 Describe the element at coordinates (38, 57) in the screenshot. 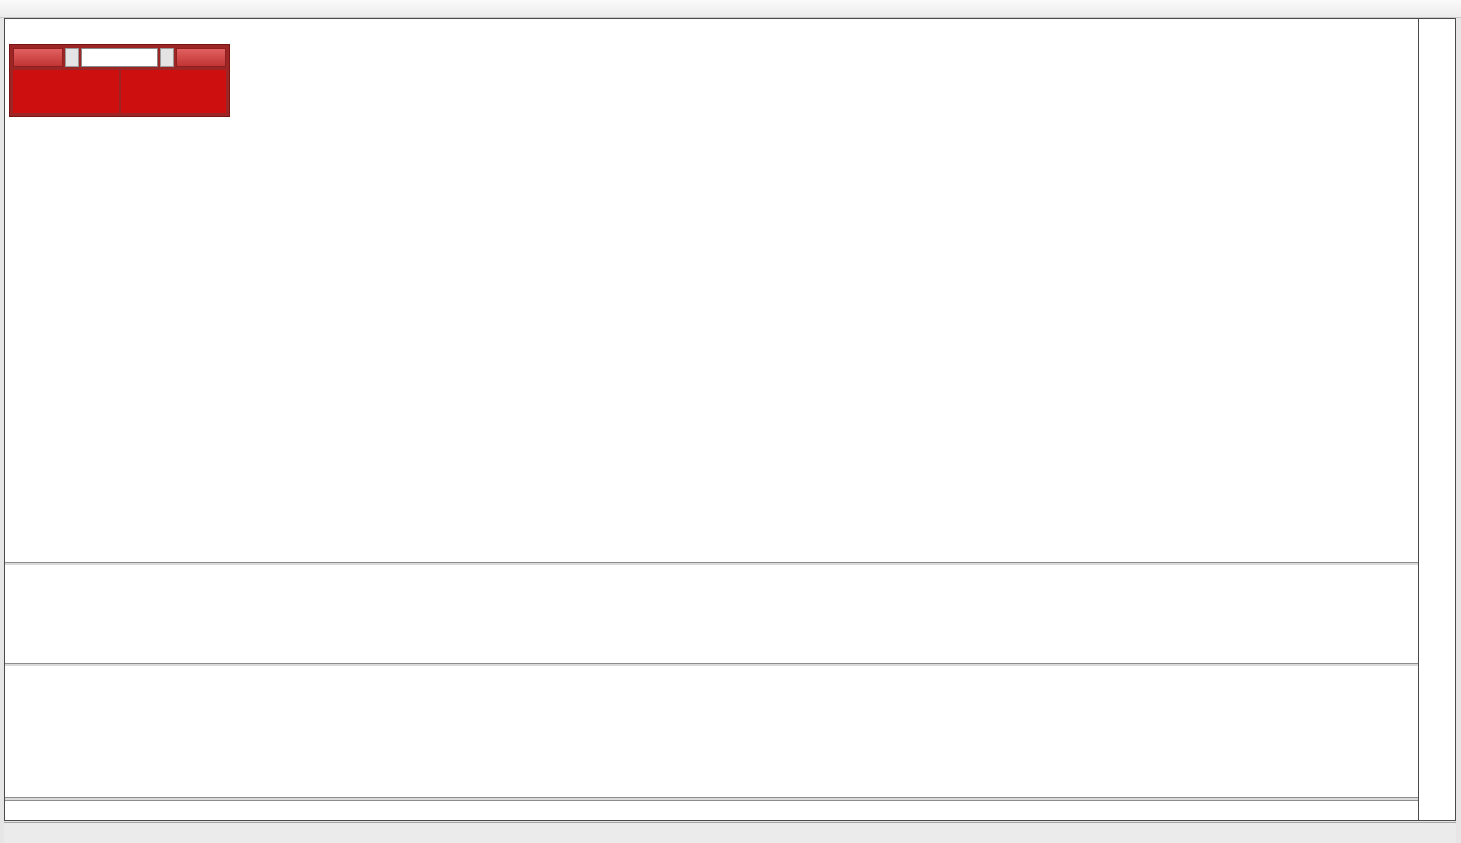

I see `sell-button` at that location.